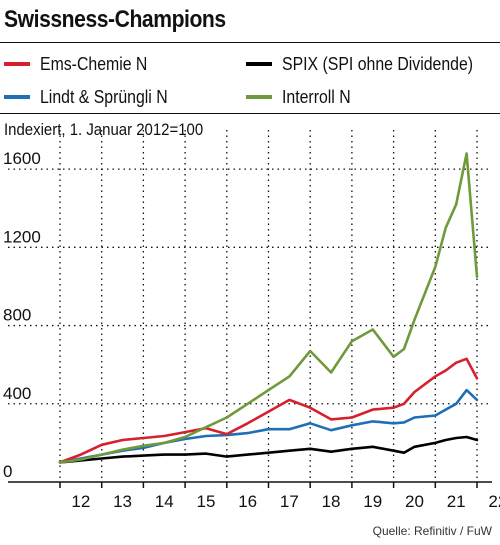  What do you see at coordinates (494, 501) in the screenshot?
I see `x-tick-label: 22` at bounding box center [494, 501].